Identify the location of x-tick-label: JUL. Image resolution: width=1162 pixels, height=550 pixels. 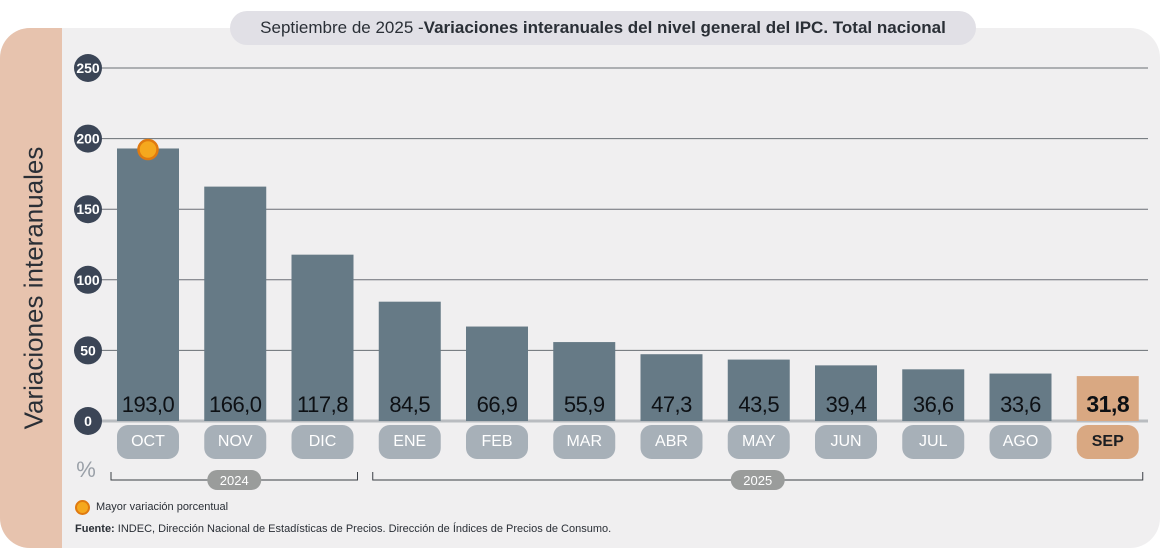
(933, 441).